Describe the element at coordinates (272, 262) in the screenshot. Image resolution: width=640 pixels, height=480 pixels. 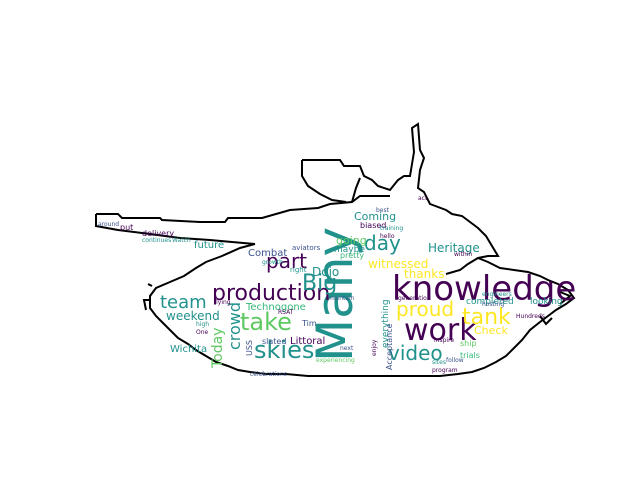
I see `cloud-word-growth: growth` at that location.